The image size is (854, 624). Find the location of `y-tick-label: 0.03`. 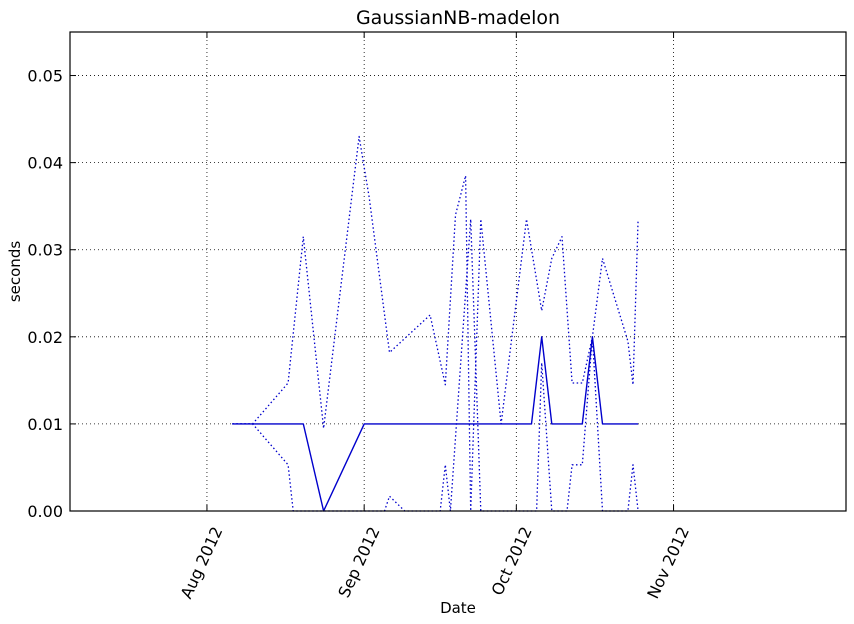

y-tick-label: 0.03 is located at coordinates (45, 250).